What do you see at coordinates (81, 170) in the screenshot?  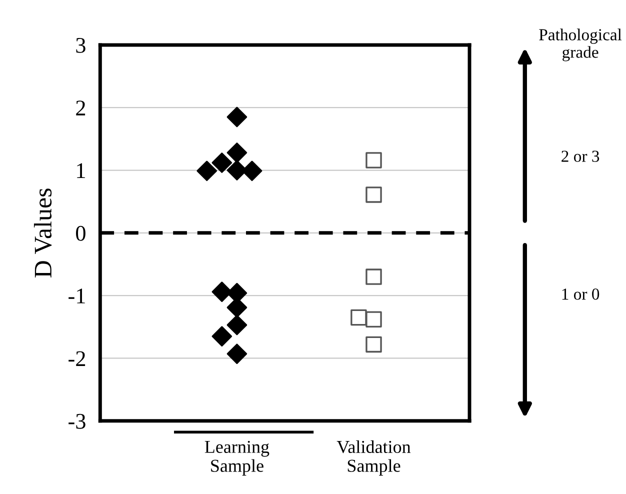 I see `y-tick-label: 1` at bounding box center [81, 170].